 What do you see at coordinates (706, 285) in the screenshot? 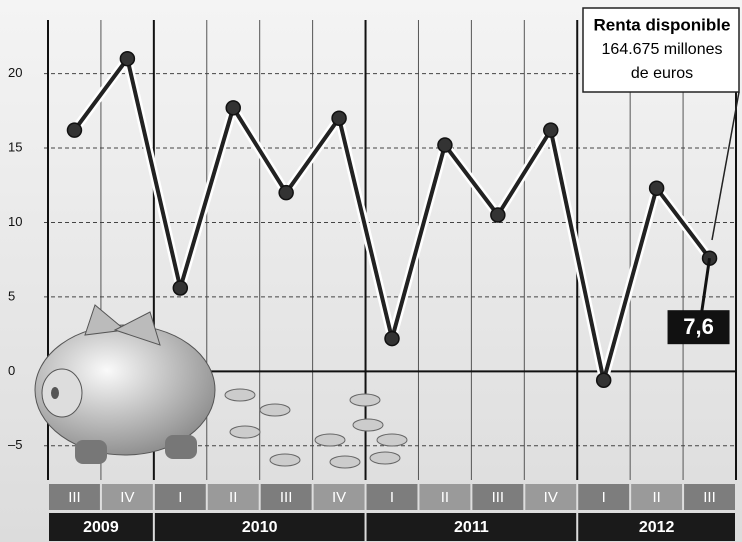
I see `label-pointer` at bounding box center [706, 285].